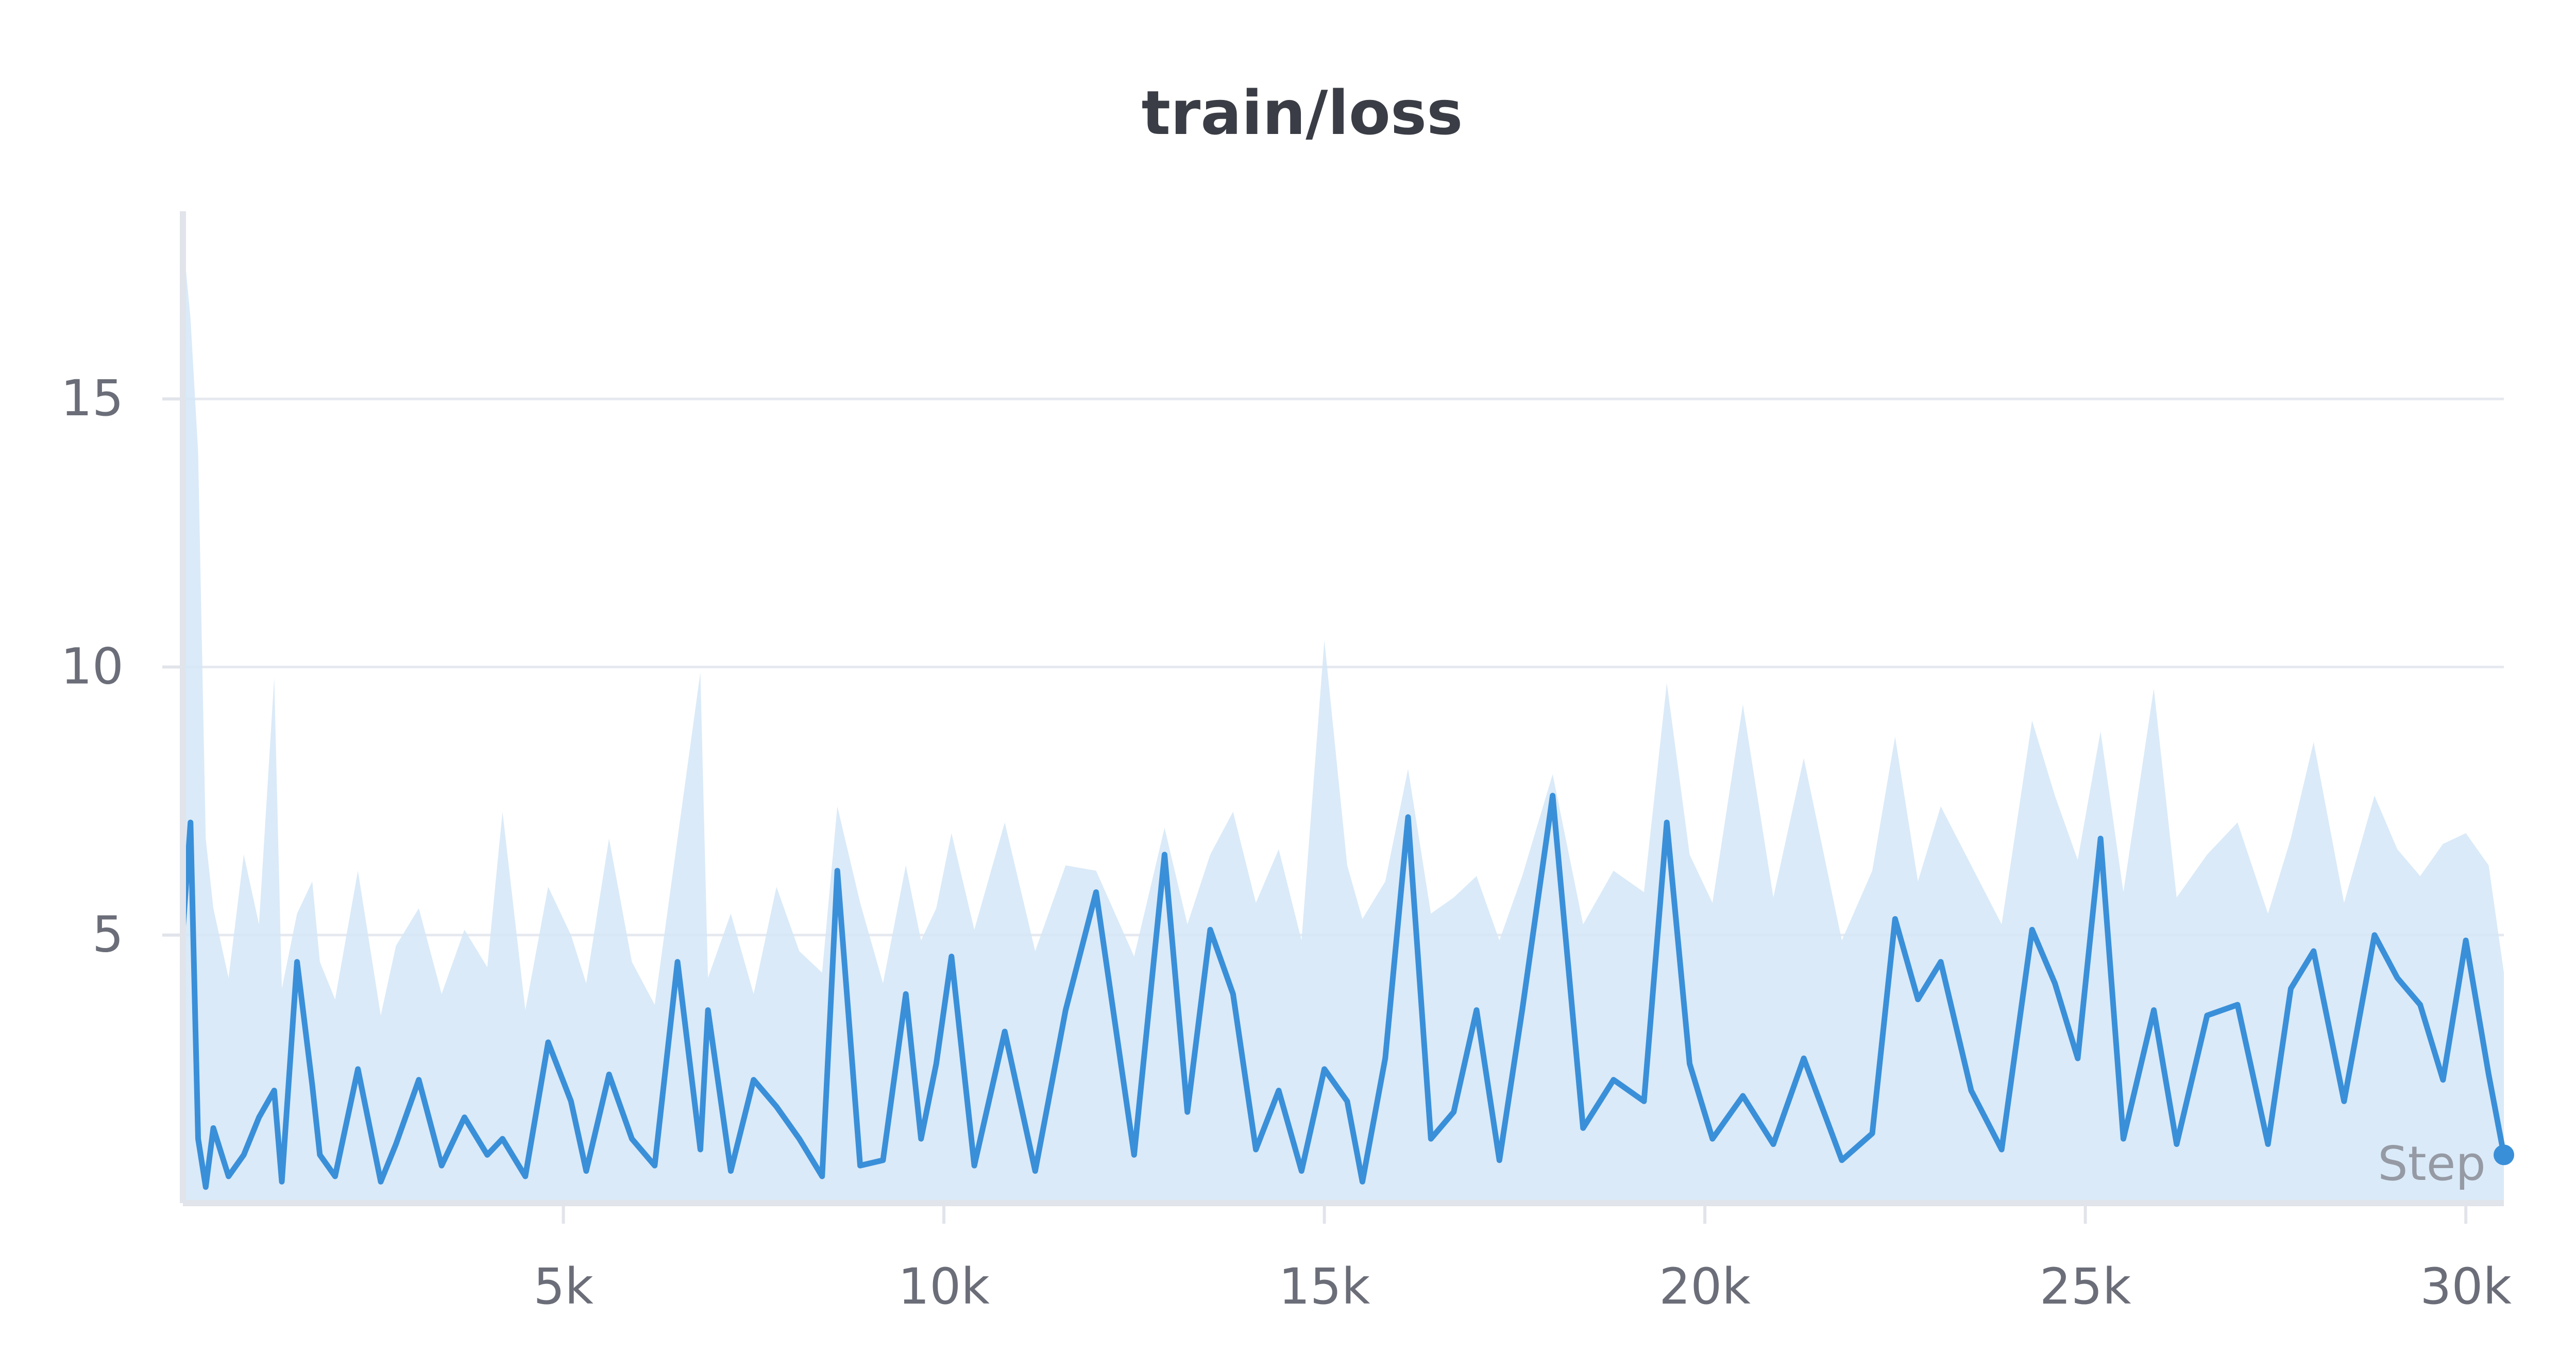 The width and height of the screenshot is (2576, 1368). Describe the element at coordinates (944, 1286) in the screenshot. I see `x-tick-label-10k: 10k` at that location.